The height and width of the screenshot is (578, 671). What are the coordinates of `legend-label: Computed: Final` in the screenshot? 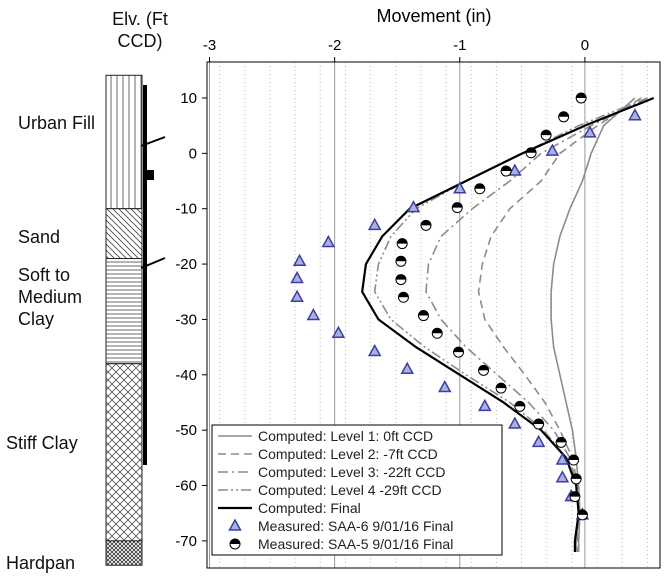 It's located at (309, 508).